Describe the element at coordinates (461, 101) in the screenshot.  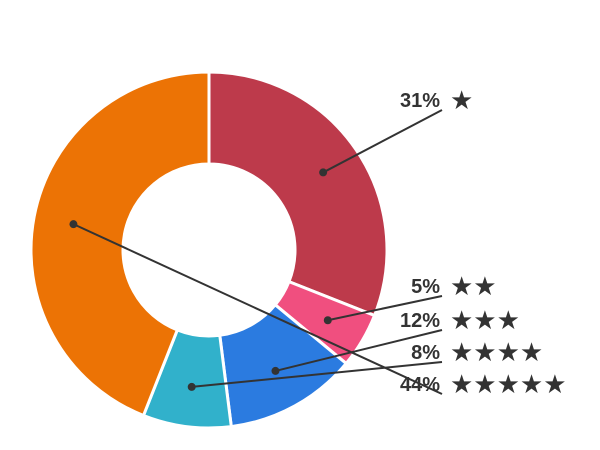
I see `slice-category-label-1: ★` at that location.